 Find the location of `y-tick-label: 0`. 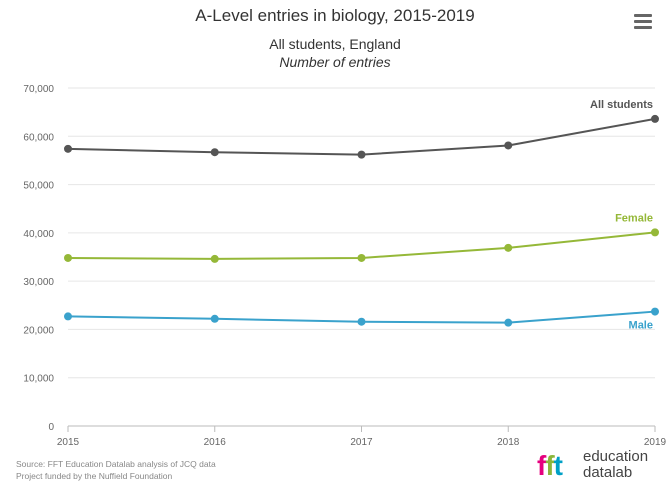

y-tick-label: 0 is located at coordinates (51, 427).